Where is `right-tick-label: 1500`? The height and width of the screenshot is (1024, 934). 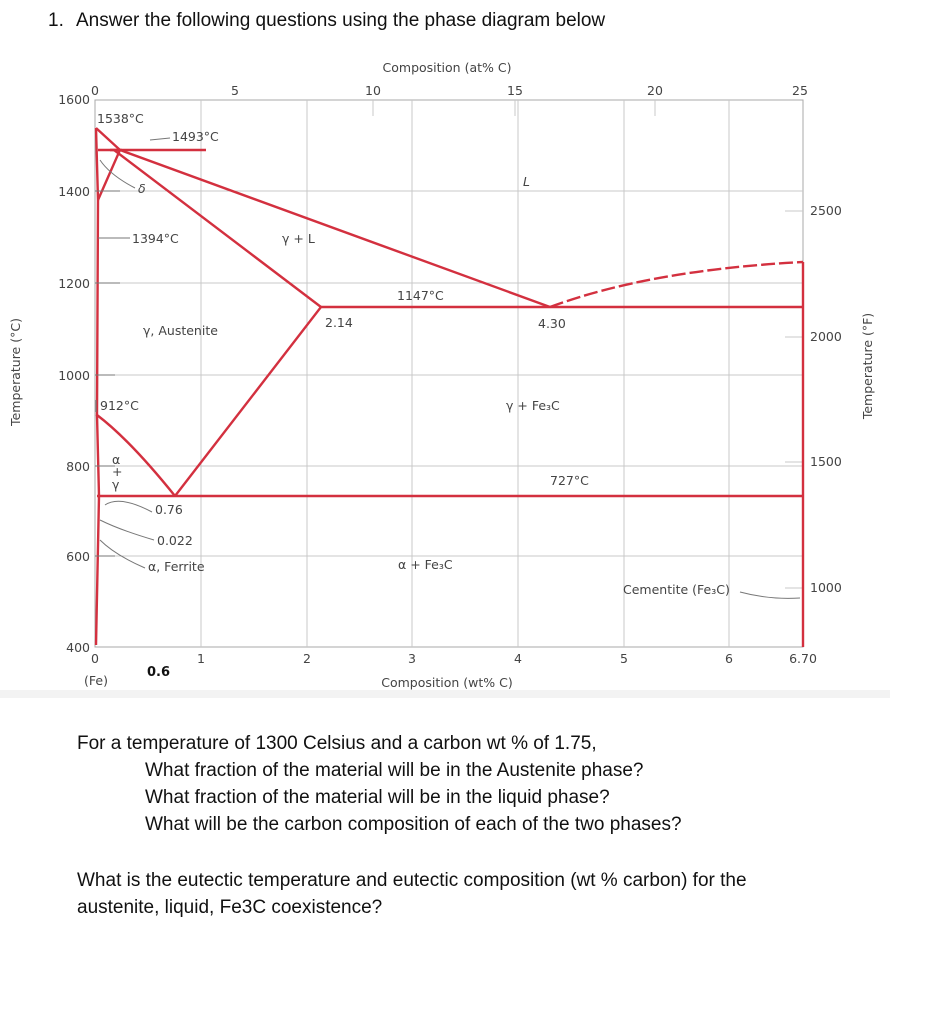 right-tick-label: 1500 is located at coordinates (826, 461).